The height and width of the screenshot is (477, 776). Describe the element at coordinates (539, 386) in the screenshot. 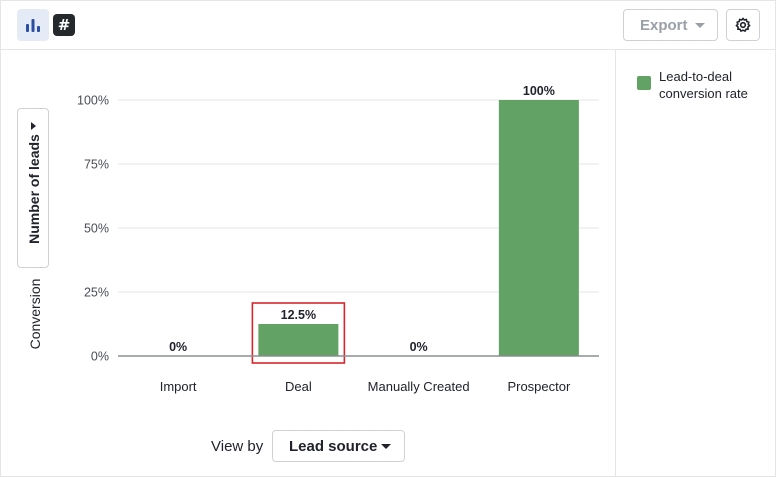

I see `x-tick-label: Prospector` at that location.